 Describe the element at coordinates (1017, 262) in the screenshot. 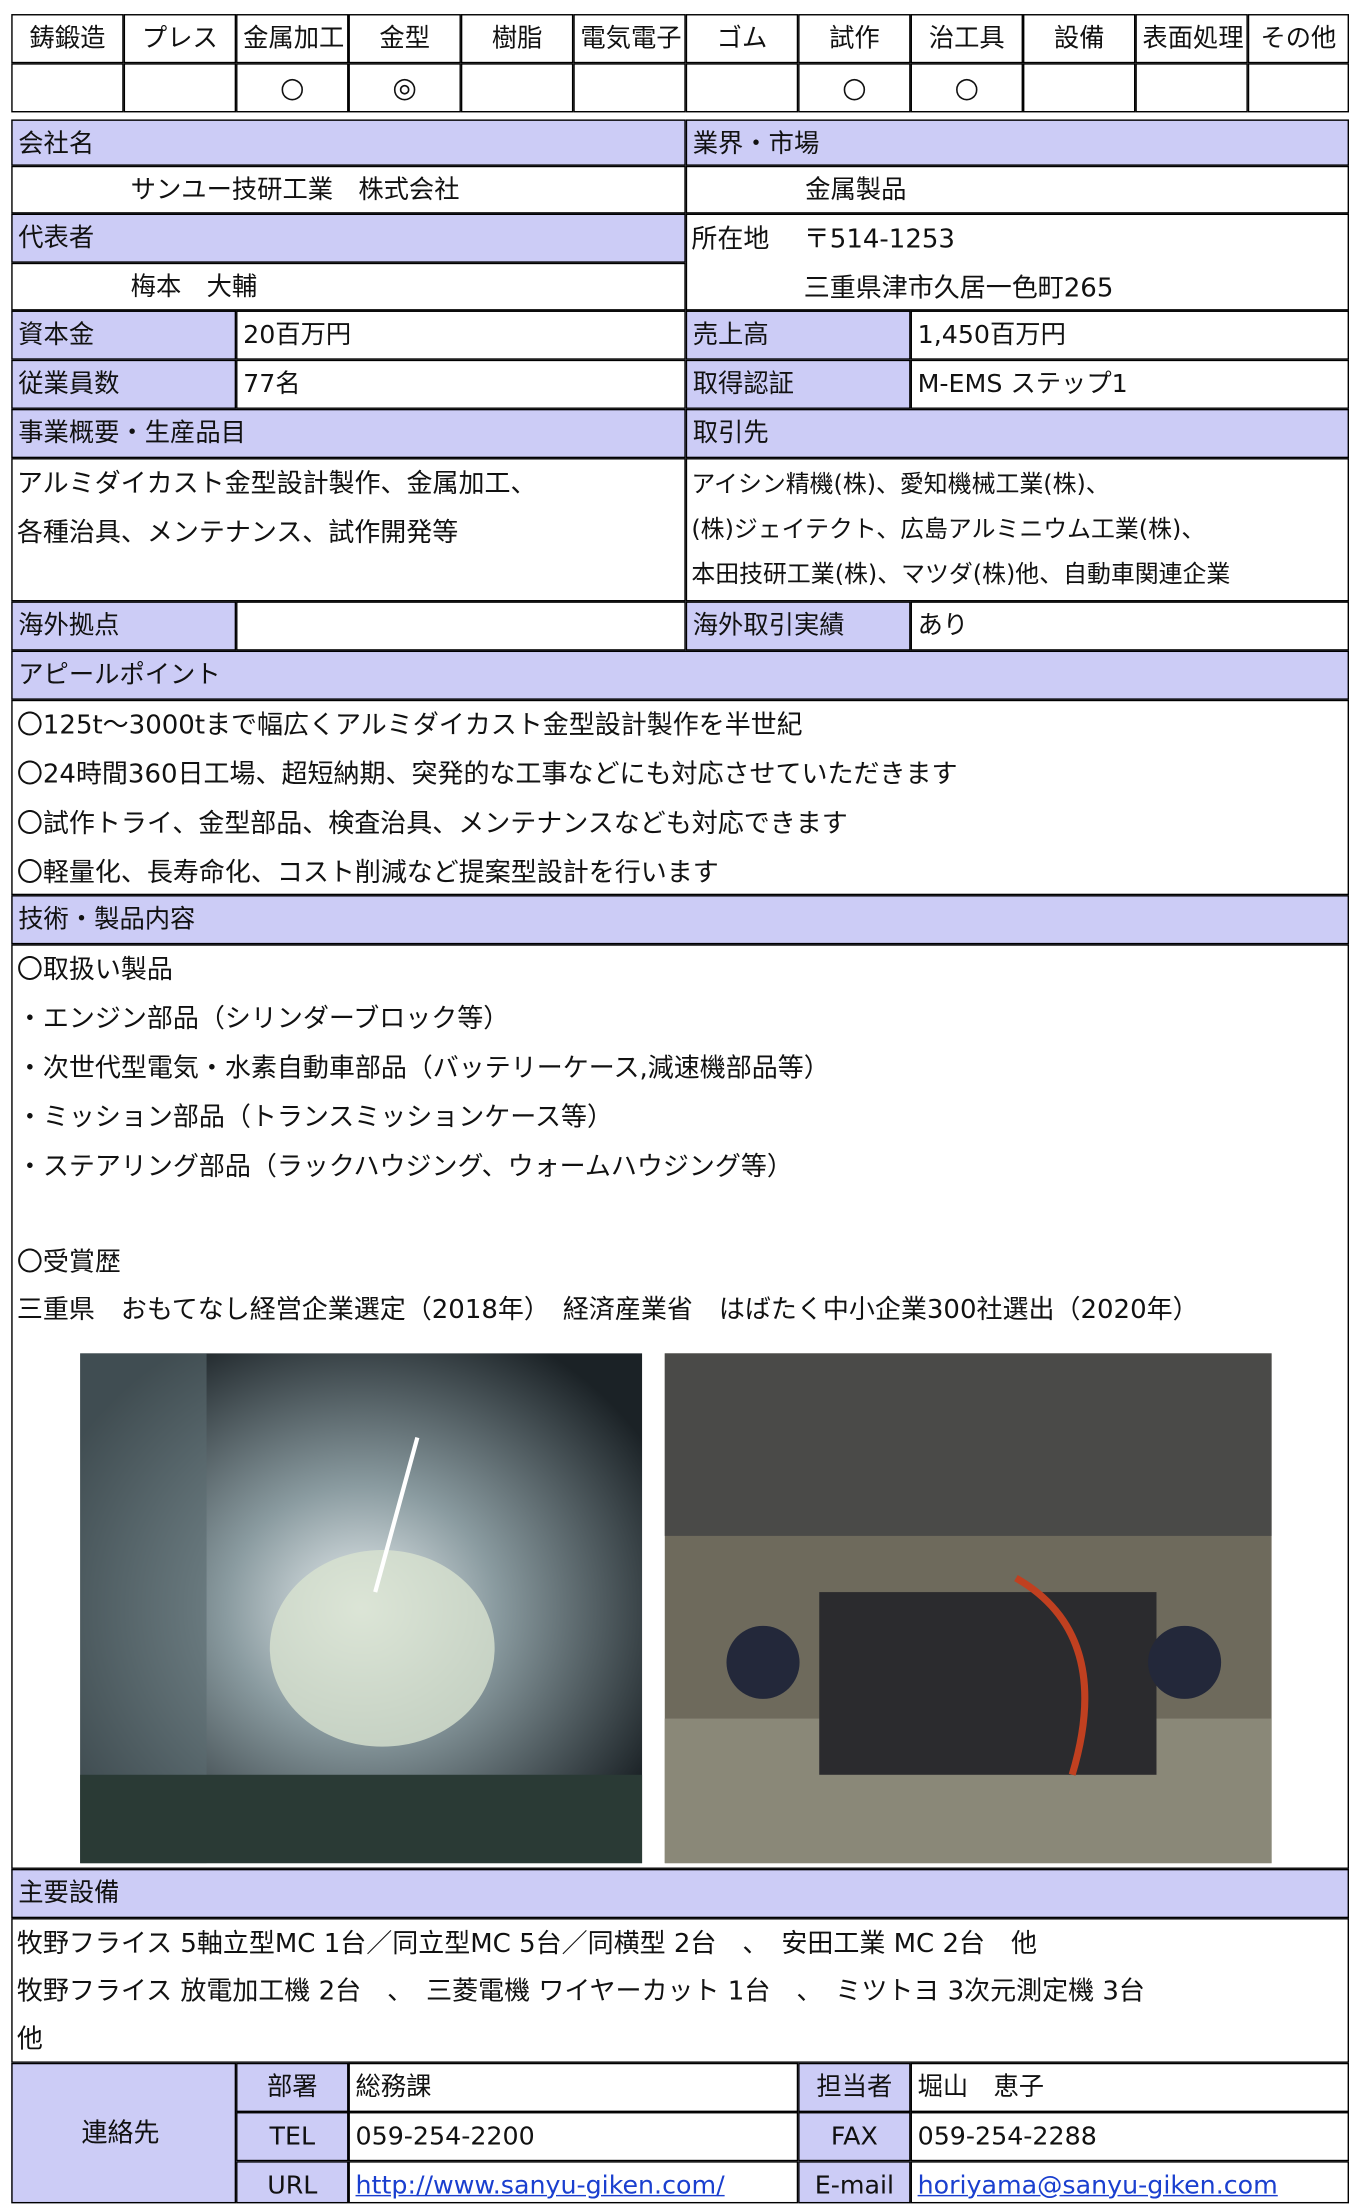

I see `address-cell` at that location.